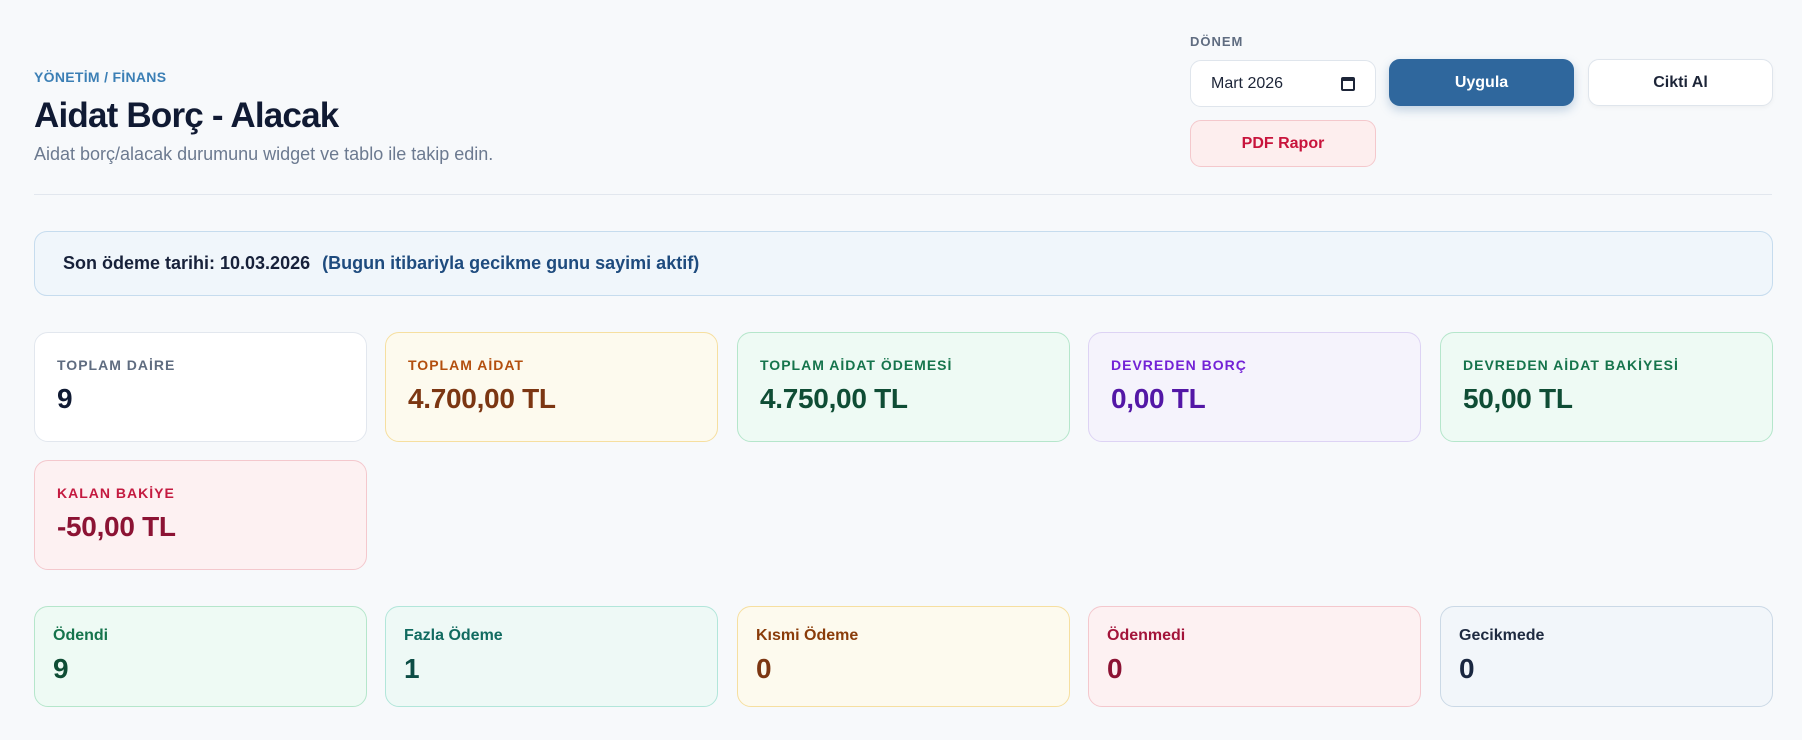 Image resolution: width=1802 pixels, height=740 pixels. What do you see at coordinates (1571, 365) in the screenshot?
I see `kpi-label: DEVREDEN AİDAT BAKİYESİ` at bounding box center [1571, 365].